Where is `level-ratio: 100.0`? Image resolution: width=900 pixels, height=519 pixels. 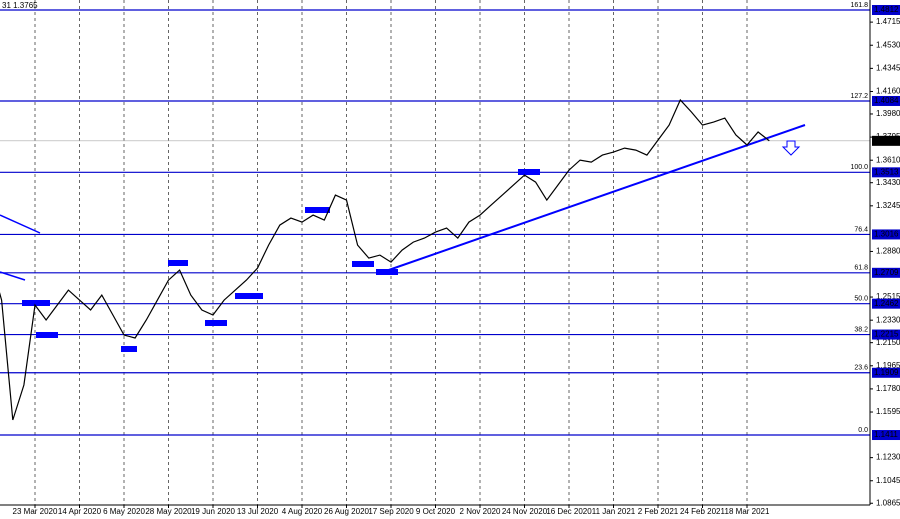
level-ratio: 100.0 is located at coordinates (859, 167).